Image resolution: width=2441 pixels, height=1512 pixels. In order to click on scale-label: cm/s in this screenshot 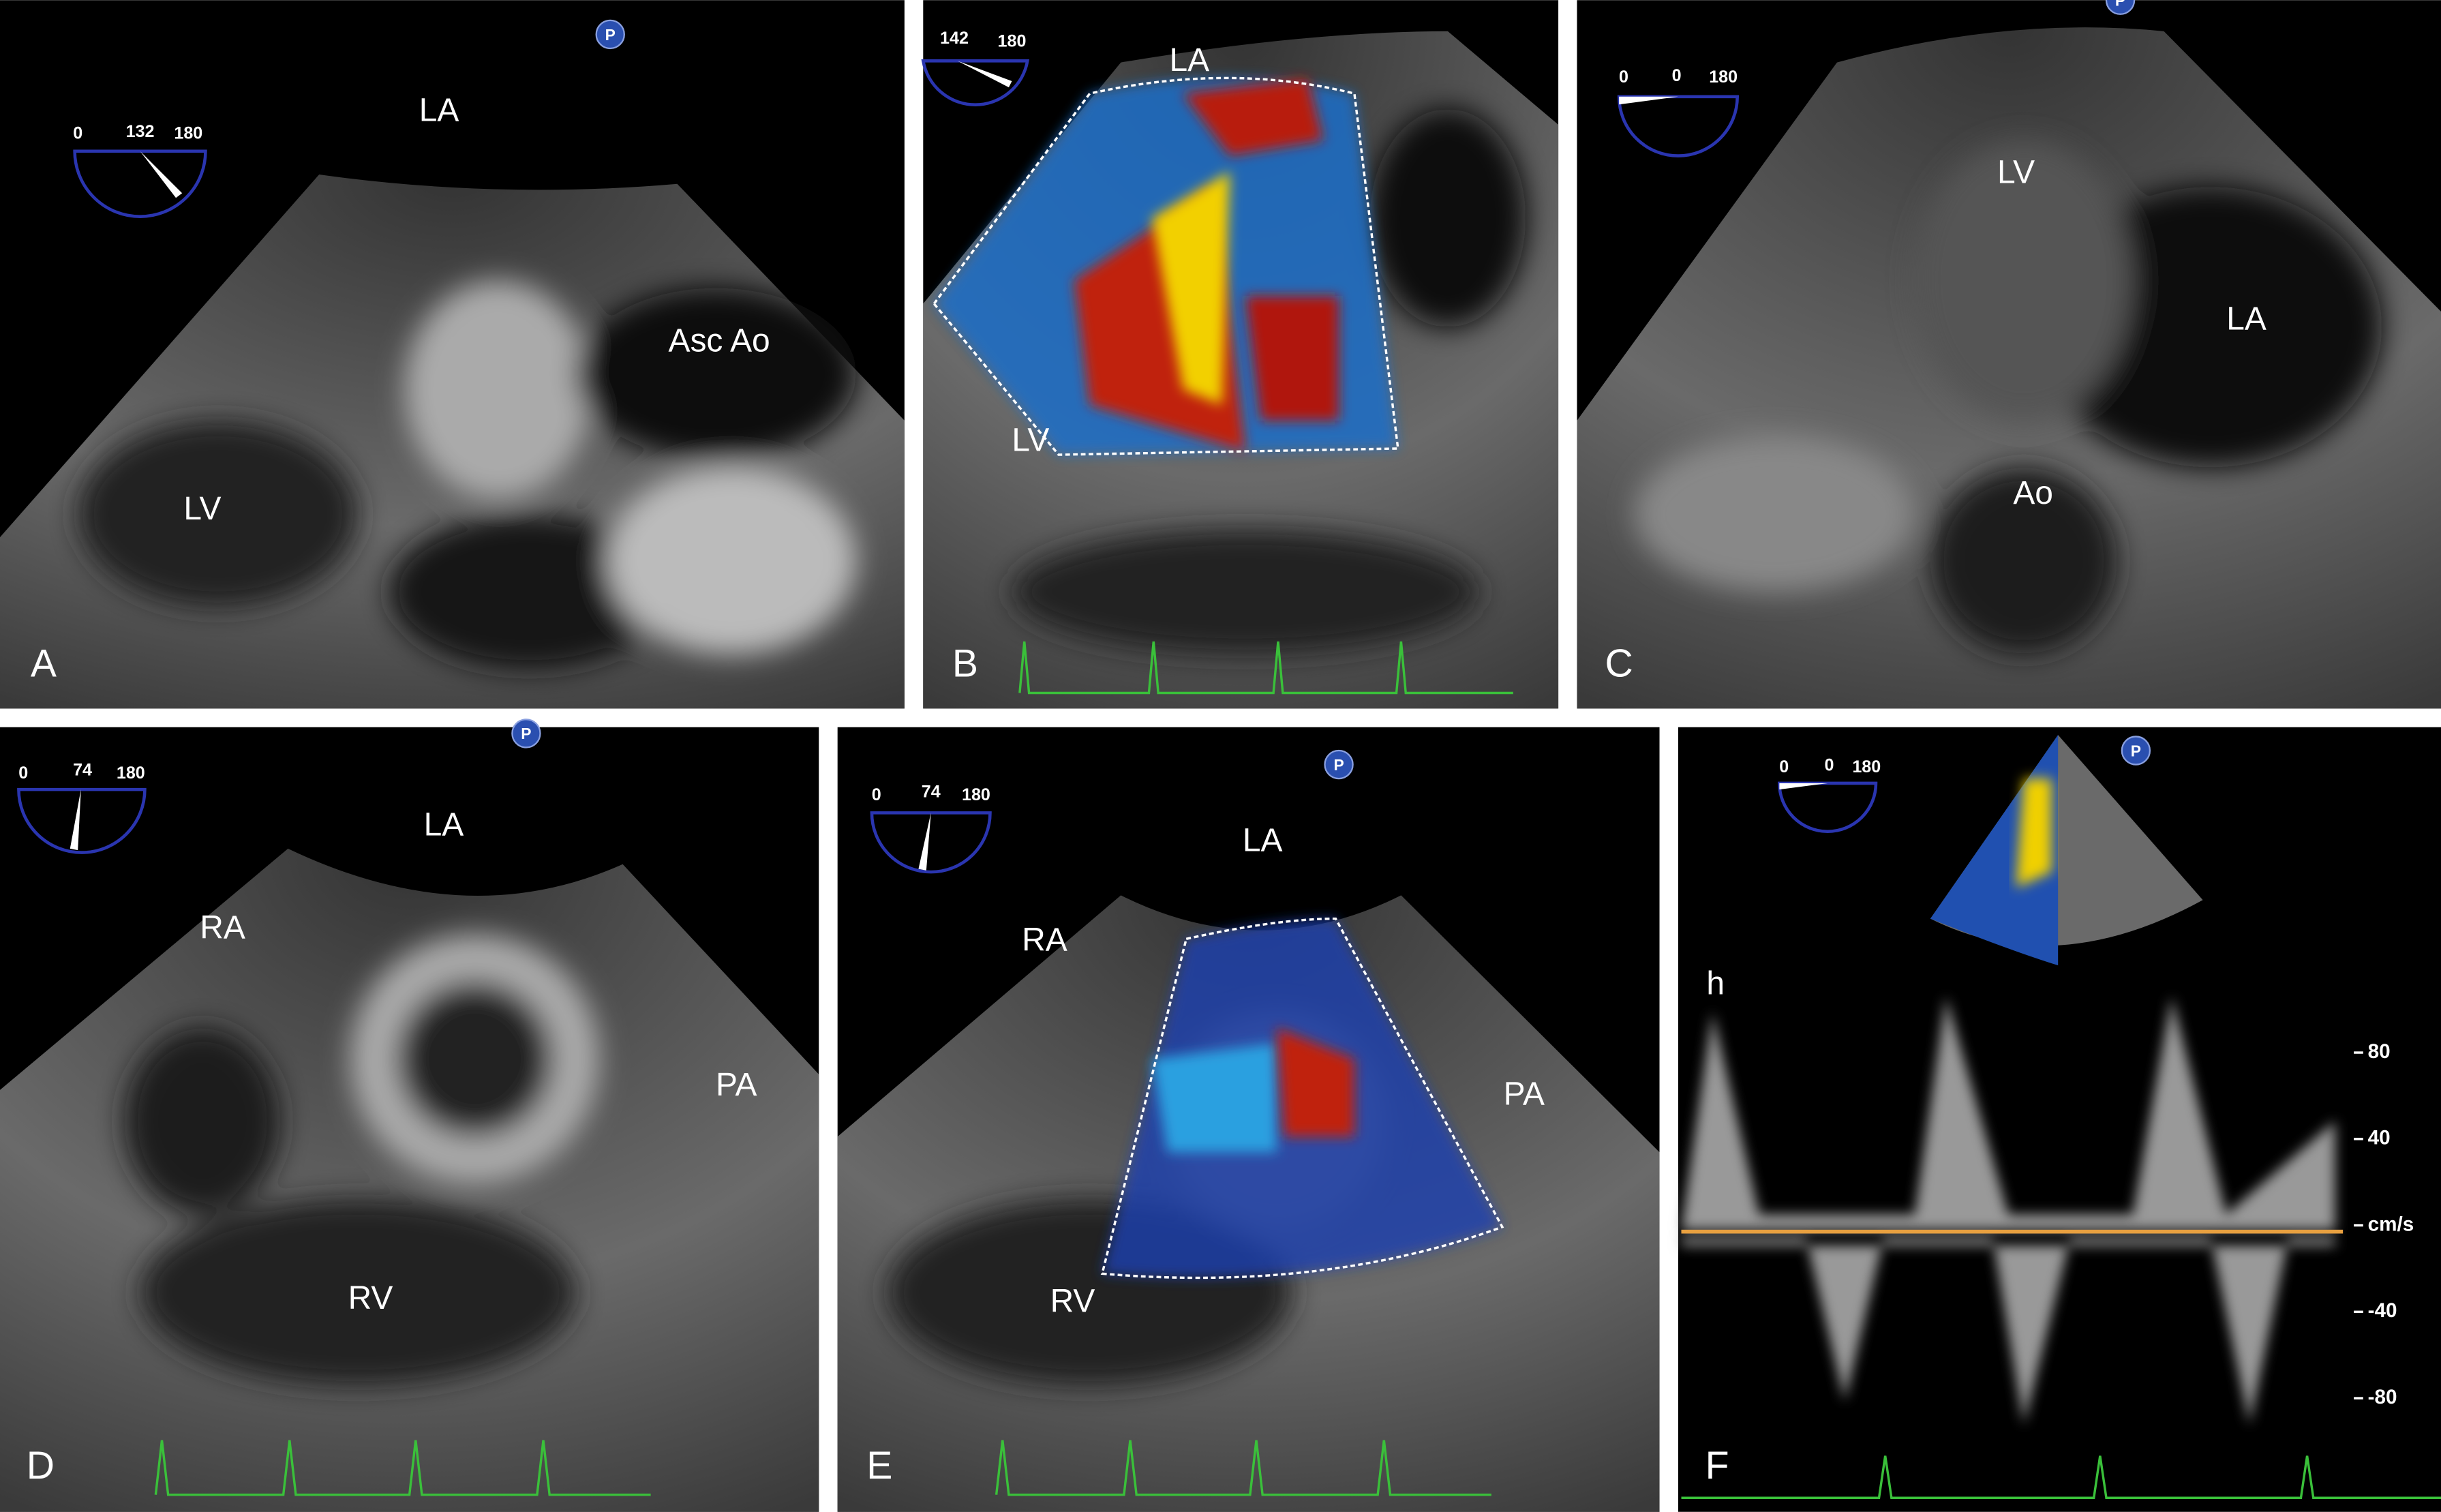, I will do `click(2391, 1224)`.